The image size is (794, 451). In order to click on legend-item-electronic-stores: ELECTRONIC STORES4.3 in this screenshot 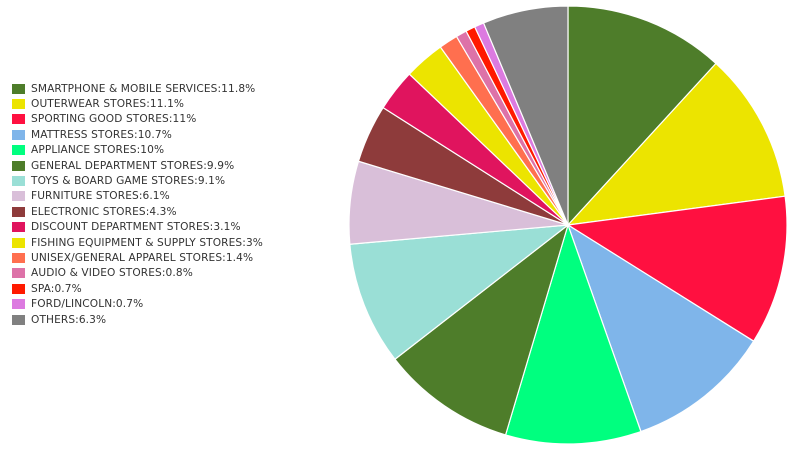, I will do `click(137, 211)`.